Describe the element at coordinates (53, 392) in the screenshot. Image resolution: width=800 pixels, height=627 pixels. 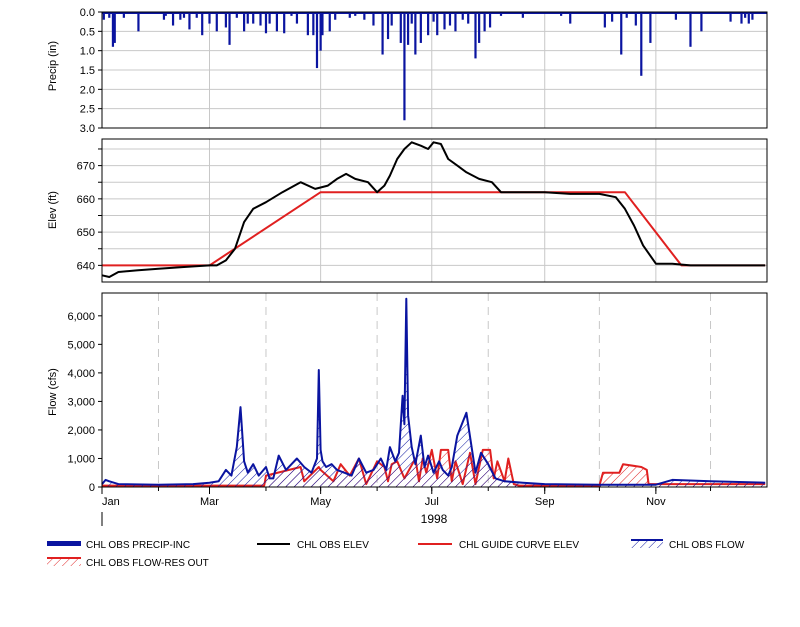
I see `flow-y-axis-label: Flow (cfs)` at that location.